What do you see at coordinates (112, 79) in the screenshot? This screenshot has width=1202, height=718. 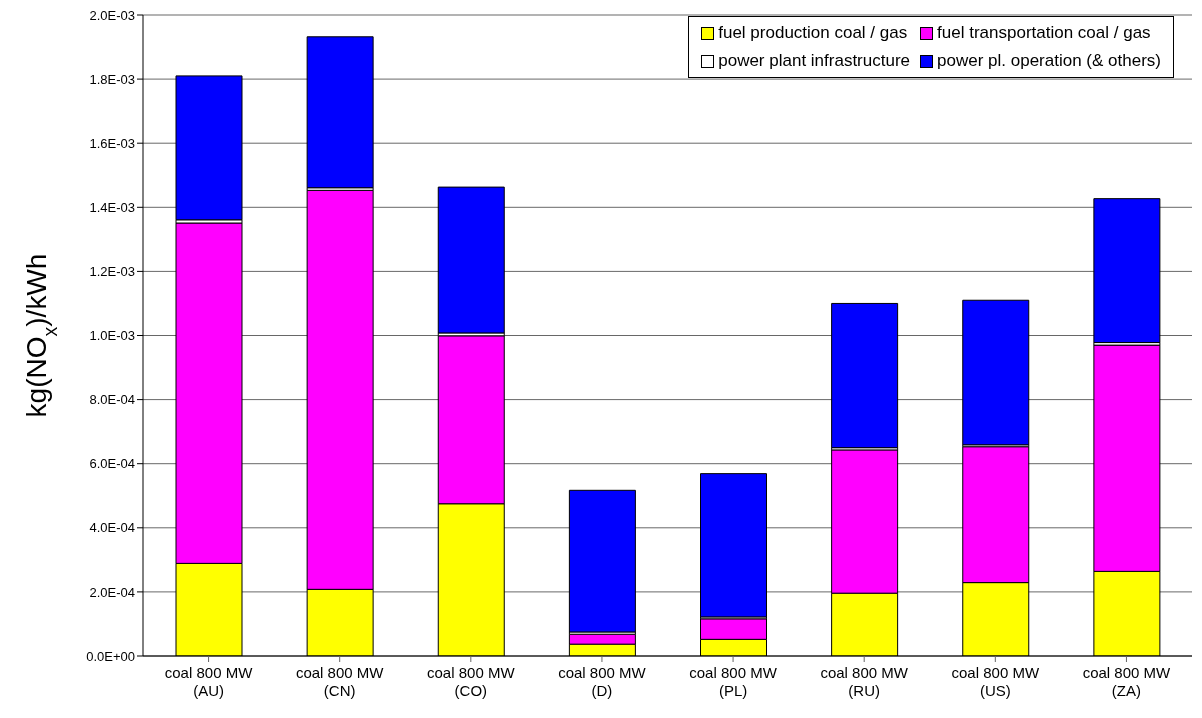 I see `y-tick-label: 1.8E-03` at bounding box center [112, 79].